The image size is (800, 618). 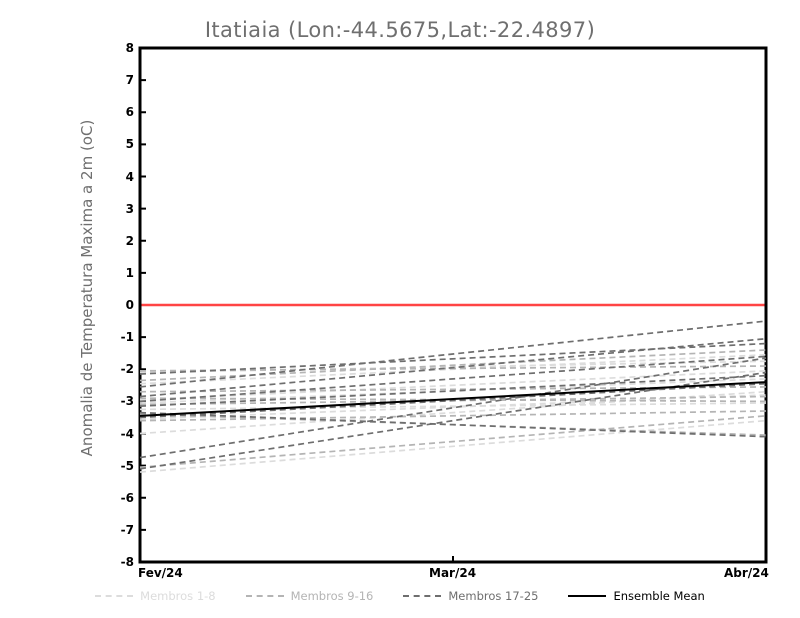 I want to click on y-axis-tick-label: -1, so click(x=127, y=337).